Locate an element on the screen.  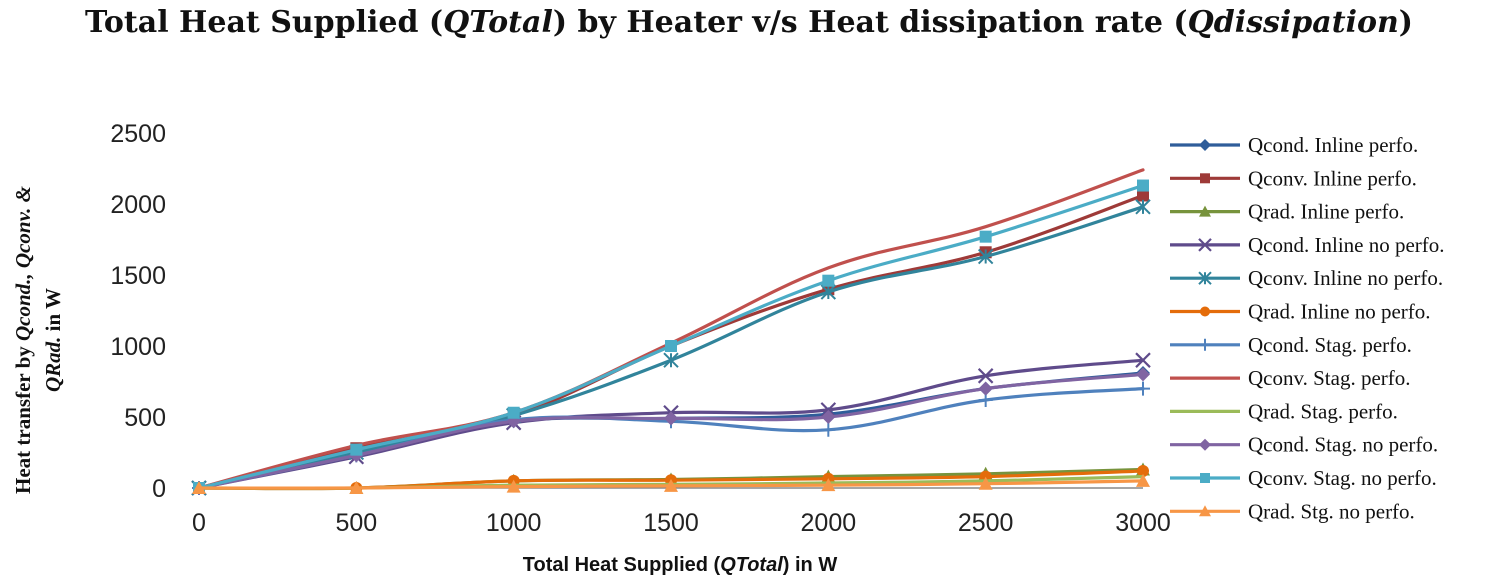
legend-item: Qcond. Stag. no perfo. is located at coordinates (1304, 445).